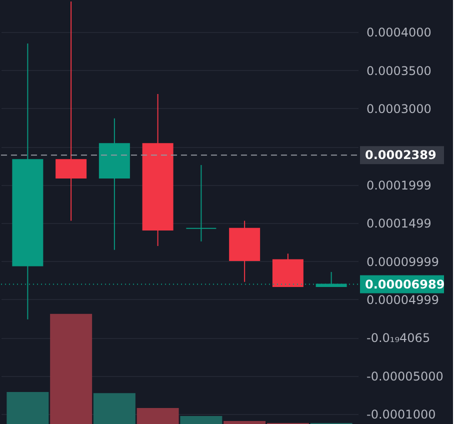 The width and height of the screenshot is (463, 424). Describe the element at coordinates (403, 299) in the screenshot. I see `y-tick-label: 0.00004999` at that location.